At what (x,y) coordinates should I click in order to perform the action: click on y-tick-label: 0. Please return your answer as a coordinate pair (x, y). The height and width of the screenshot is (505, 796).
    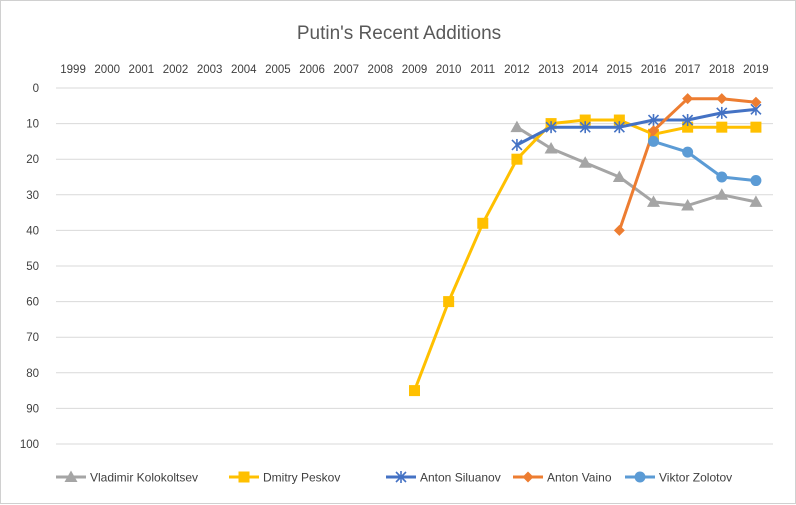
    Looking at the image, I should click on (36, 89).